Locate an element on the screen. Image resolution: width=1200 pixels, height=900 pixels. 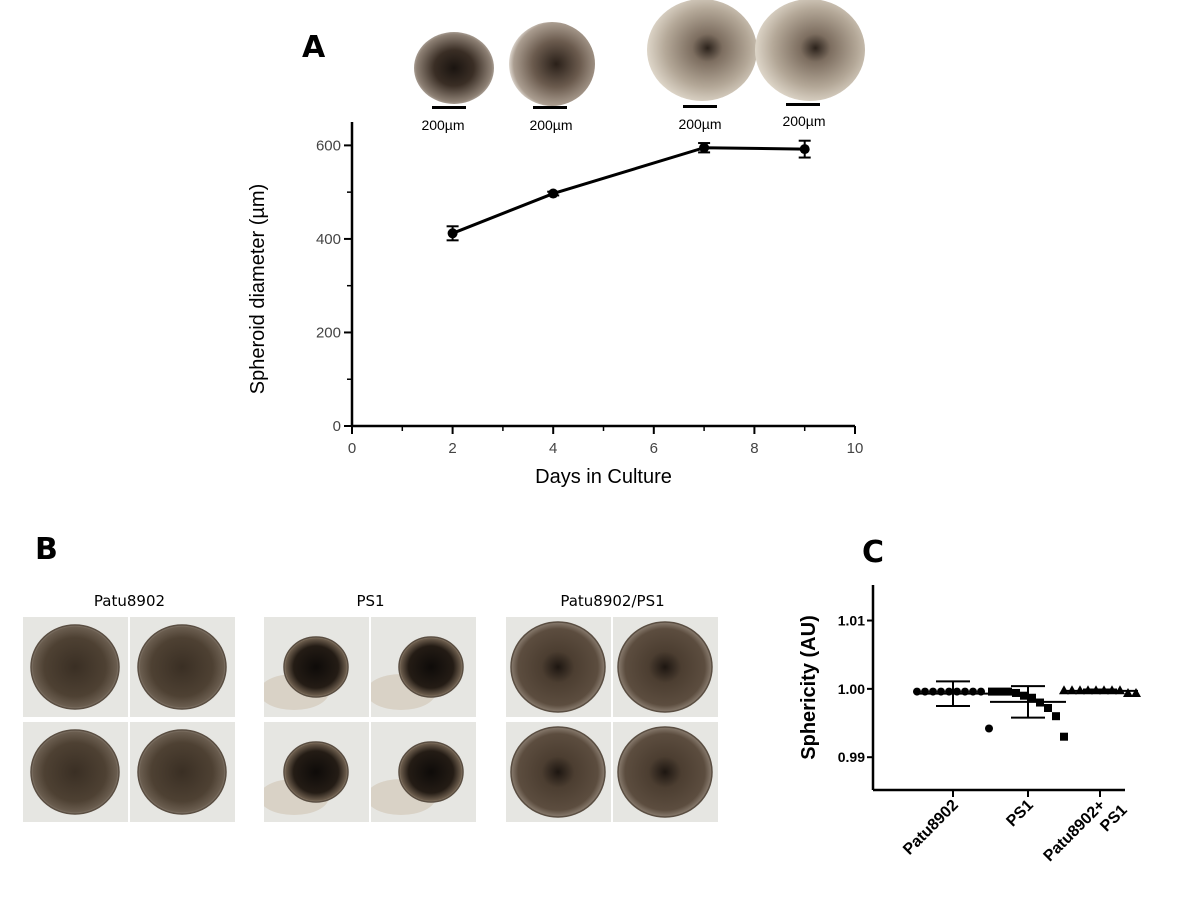
panel-label-c: C is located at coordinates (873, 552).